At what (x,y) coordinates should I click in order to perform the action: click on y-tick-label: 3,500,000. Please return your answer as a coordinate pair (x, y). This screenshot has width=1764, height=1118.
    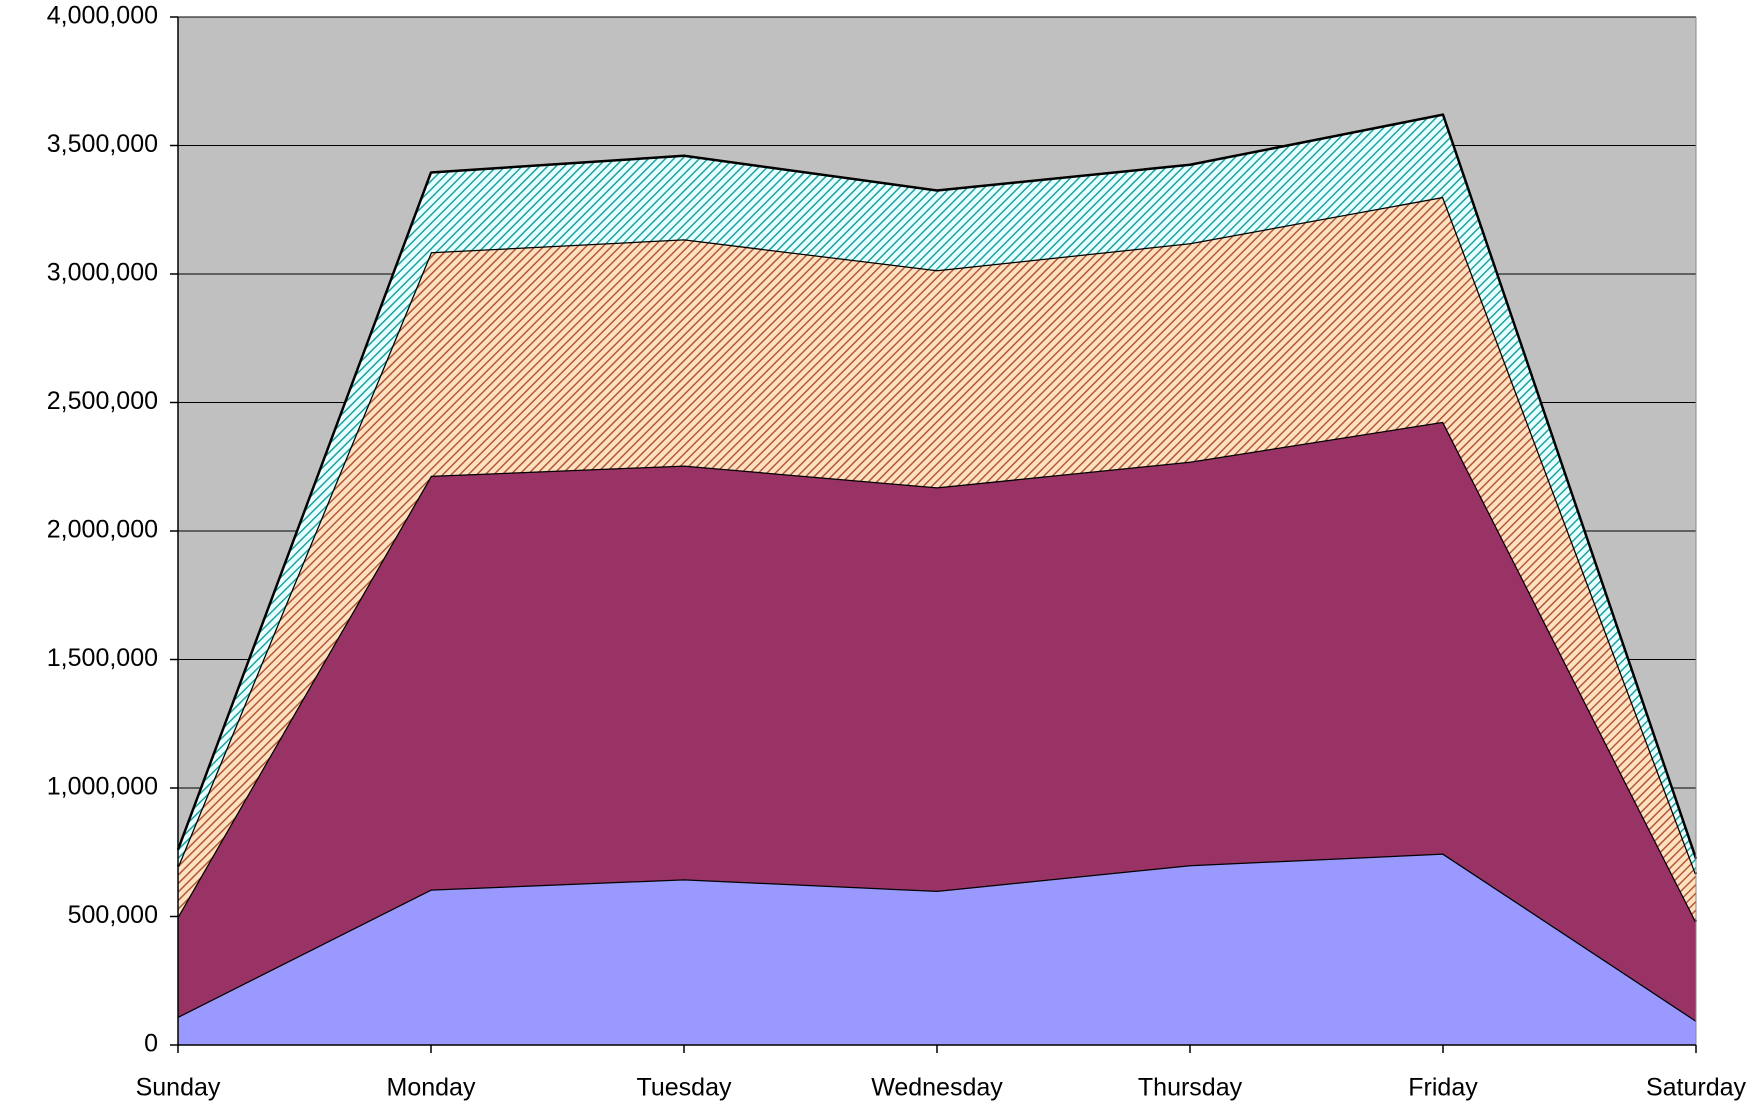
    Looking at the image, I should click on (102, 144).